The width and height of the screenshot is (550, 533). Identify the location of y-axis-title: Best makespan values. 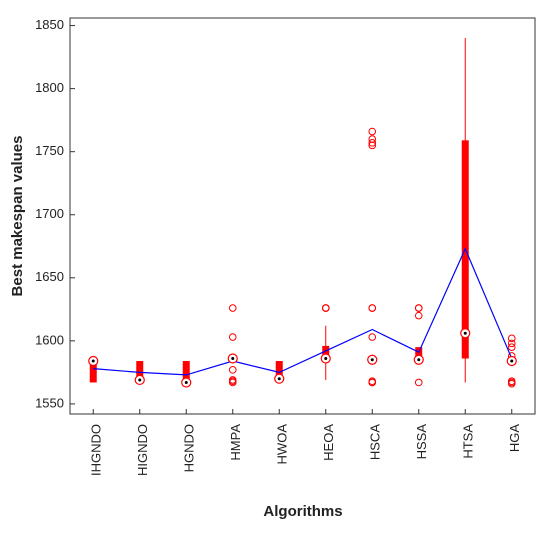
(17, 216).